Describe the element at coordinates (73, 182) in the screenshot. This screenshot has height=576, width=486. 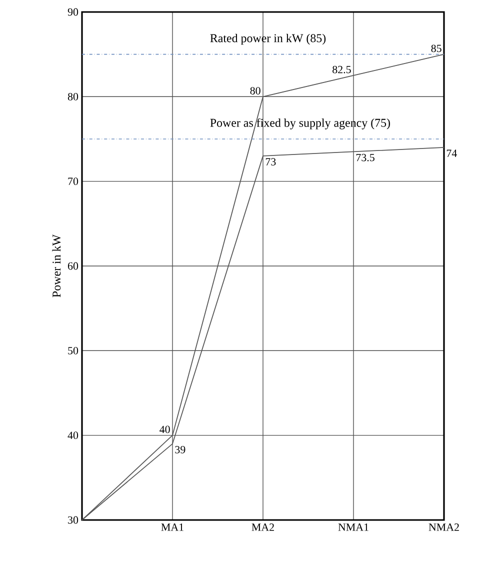
I see `y-tick-label: 70` at that location.